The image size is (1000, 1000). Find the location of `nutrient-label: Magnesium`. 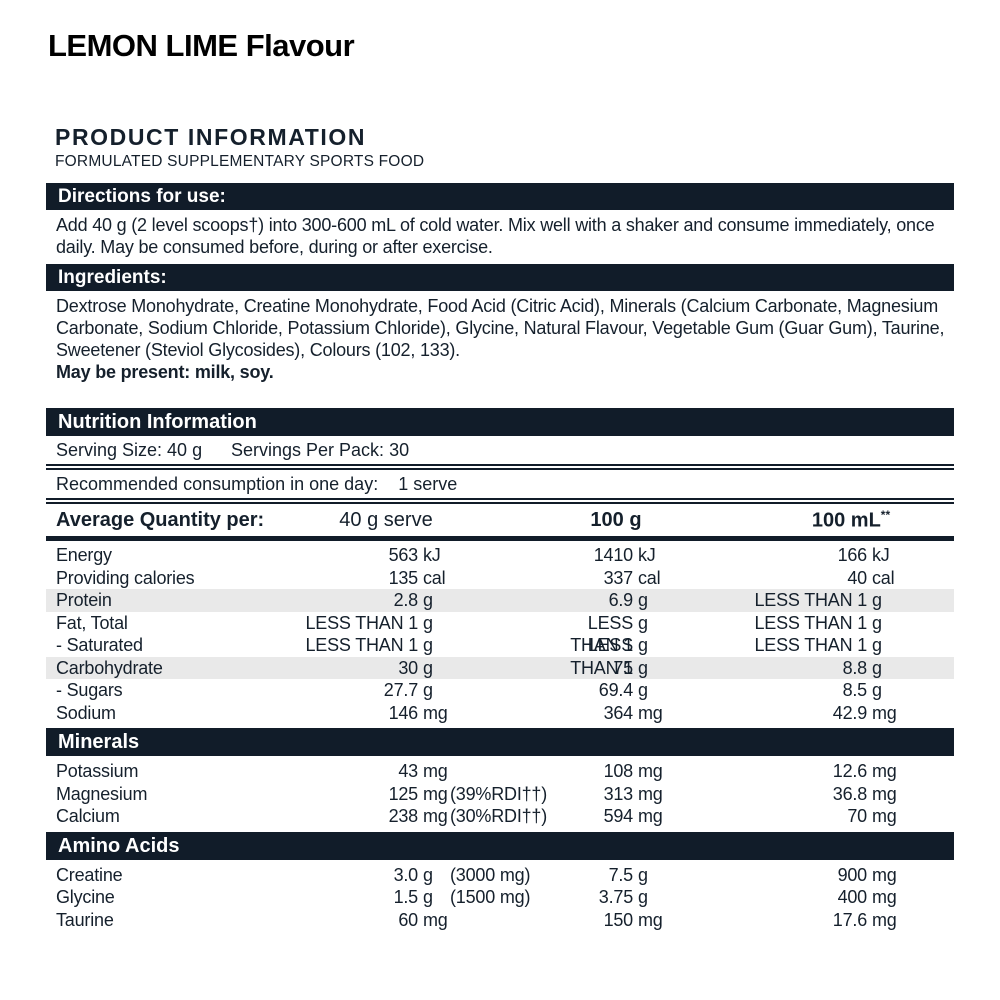

nutrient-label: Magnesium is located at coordinates (102, 793).